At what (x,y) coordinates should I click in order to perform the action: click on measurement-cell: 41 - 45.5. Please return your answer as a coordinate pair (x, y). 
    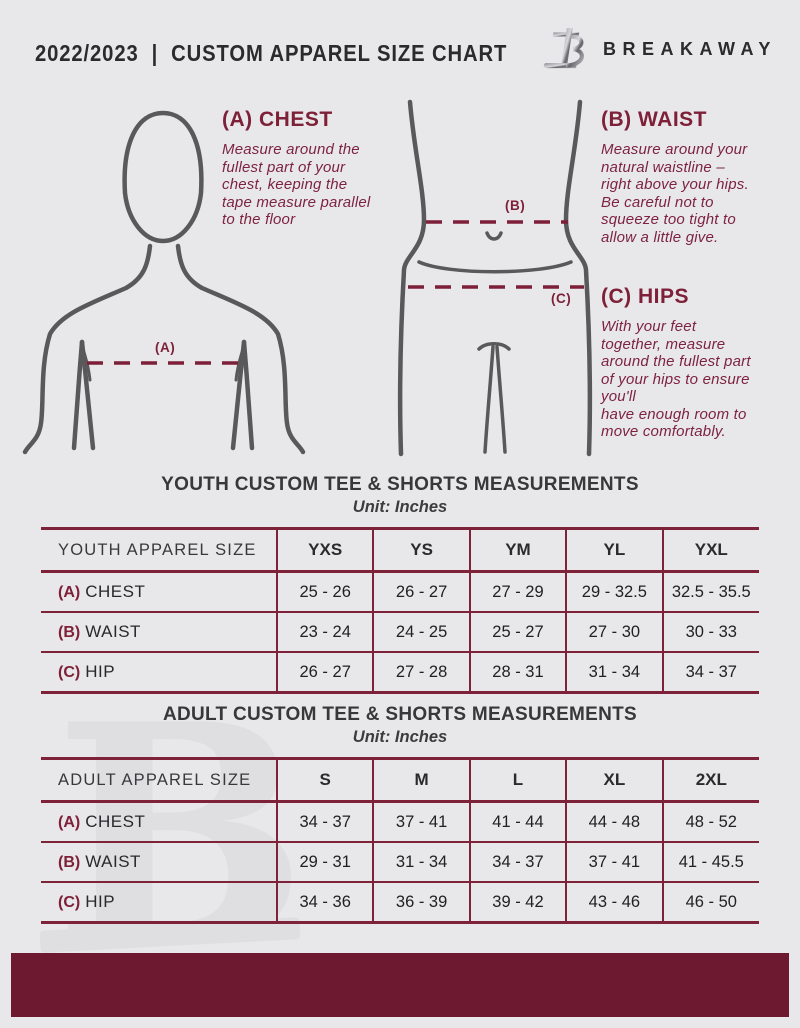
    Looking at the image, I should click on (710, 862).